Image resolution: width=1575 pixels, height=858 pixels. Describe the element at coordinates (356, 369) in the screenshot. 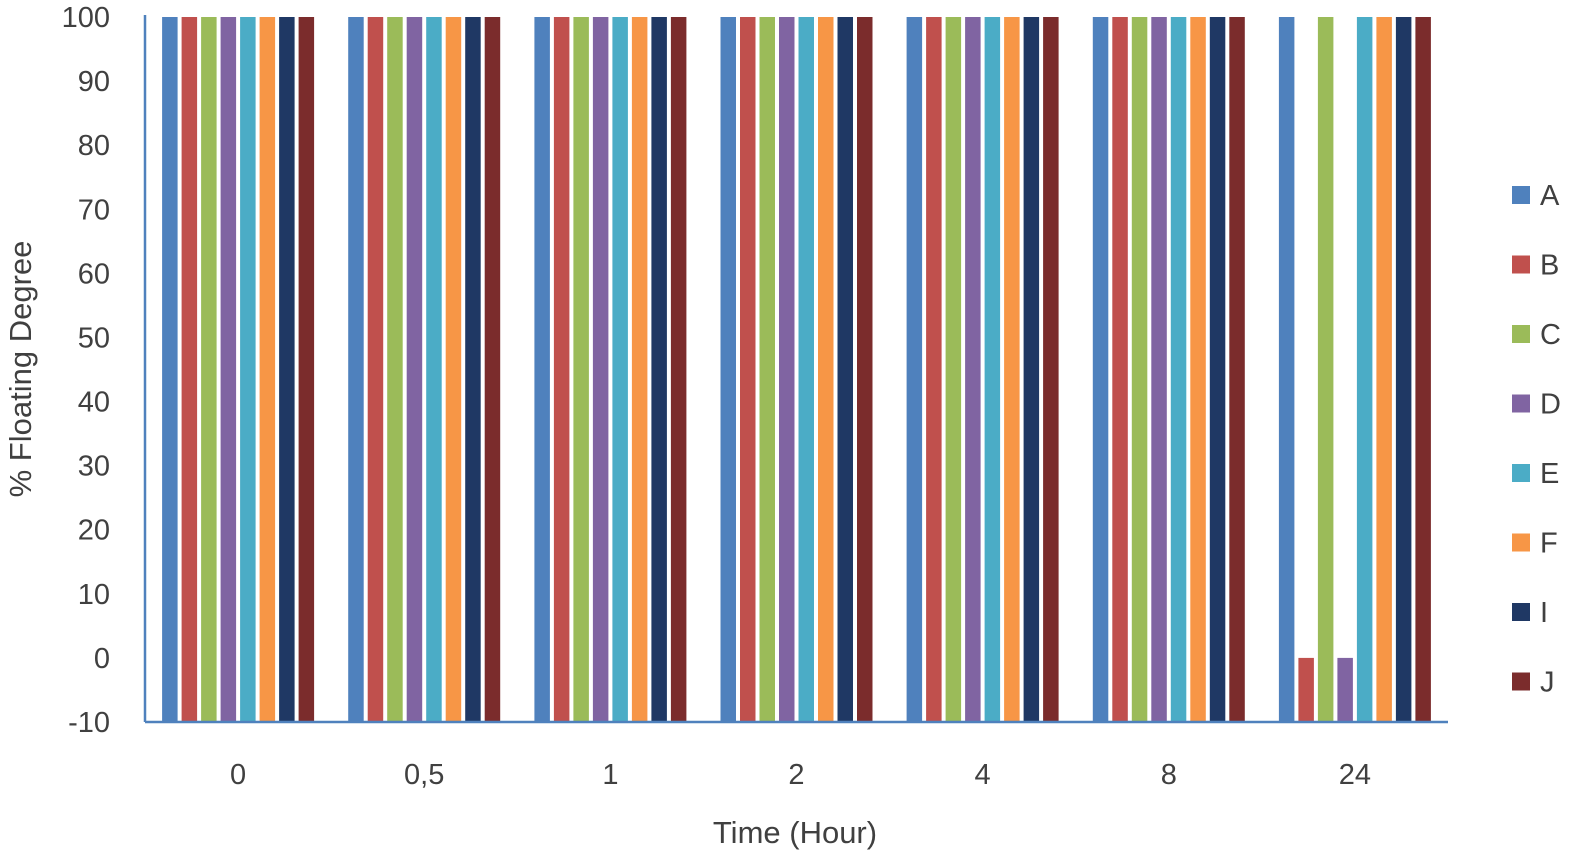

I see `bar-A-0,5` at that location.